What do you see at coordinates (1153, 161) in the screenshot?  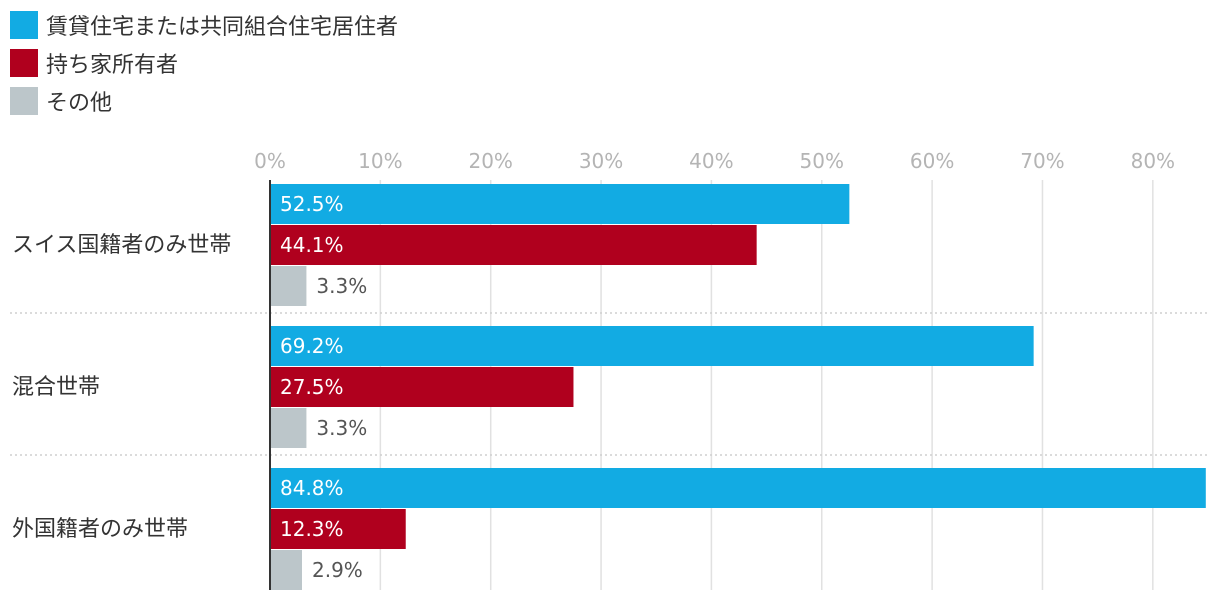 I see `x-tick-label: 80%` at bounding box center [1153, 161].